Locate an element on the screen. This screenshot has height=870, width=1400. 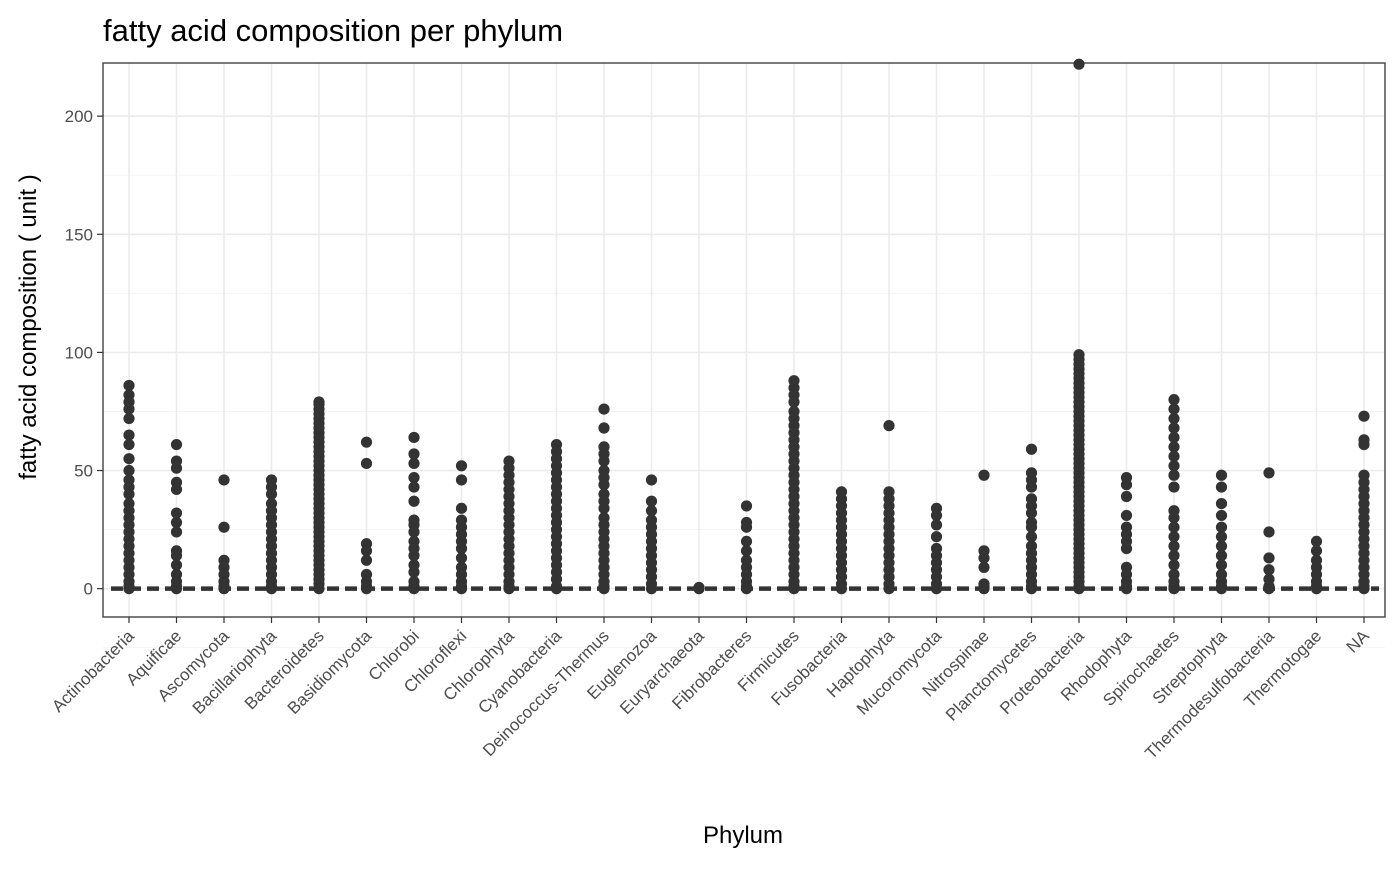
x-axis-title: Phylum is located at coordinates (743, 835).